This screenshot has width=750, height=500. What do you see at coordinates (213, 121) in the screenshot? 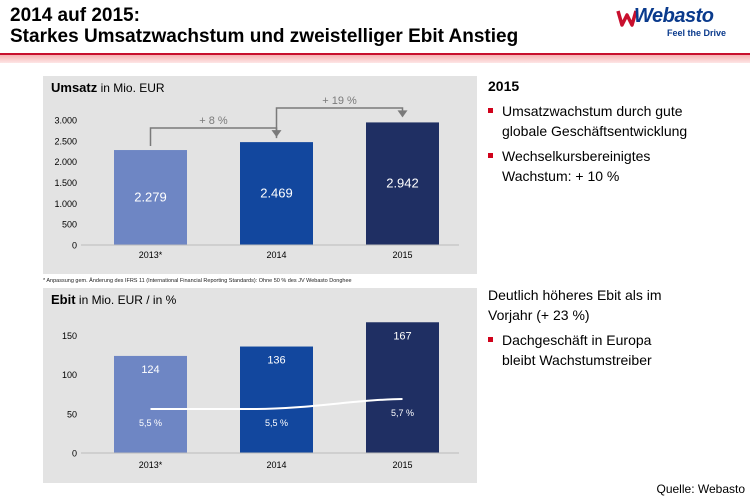
I see `growth-label: + 8 %` at bounding box center [213, 121].